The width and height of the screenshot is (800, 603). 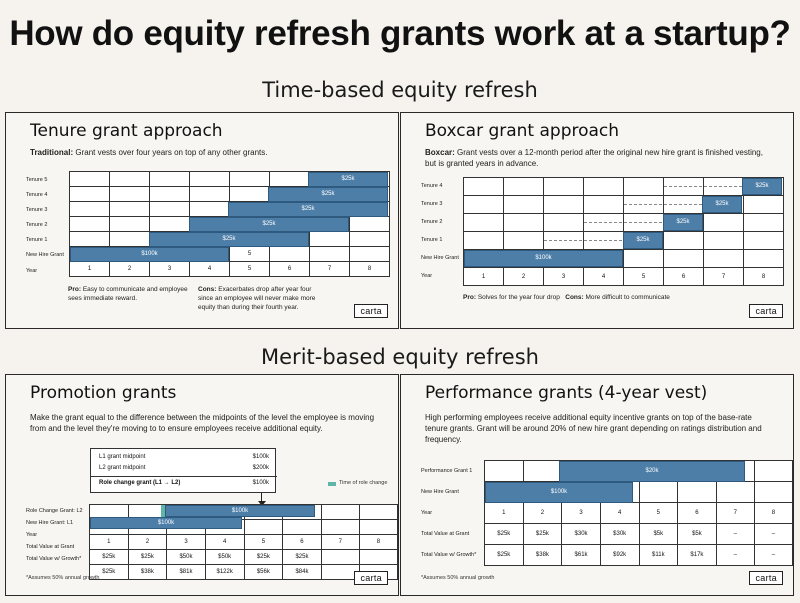 What do you see at coordinates (447, 471) in the screenshot?
I see `row-label: Performance Grant 1` at bounding box center [447, 471].